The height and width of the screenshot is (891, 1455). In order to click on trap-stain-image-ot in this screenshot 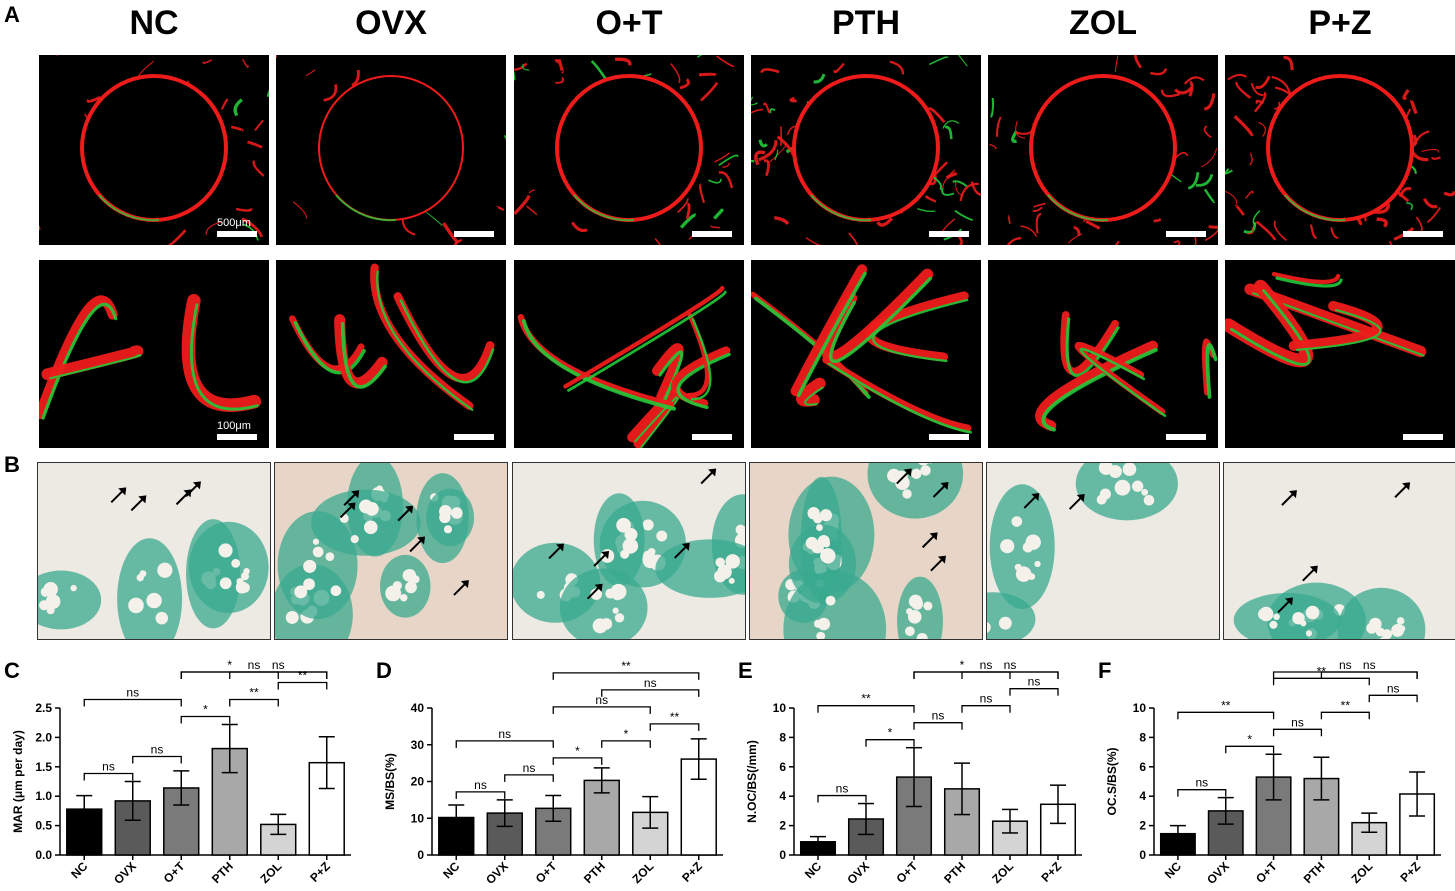, I will do `click(629, 551)`.